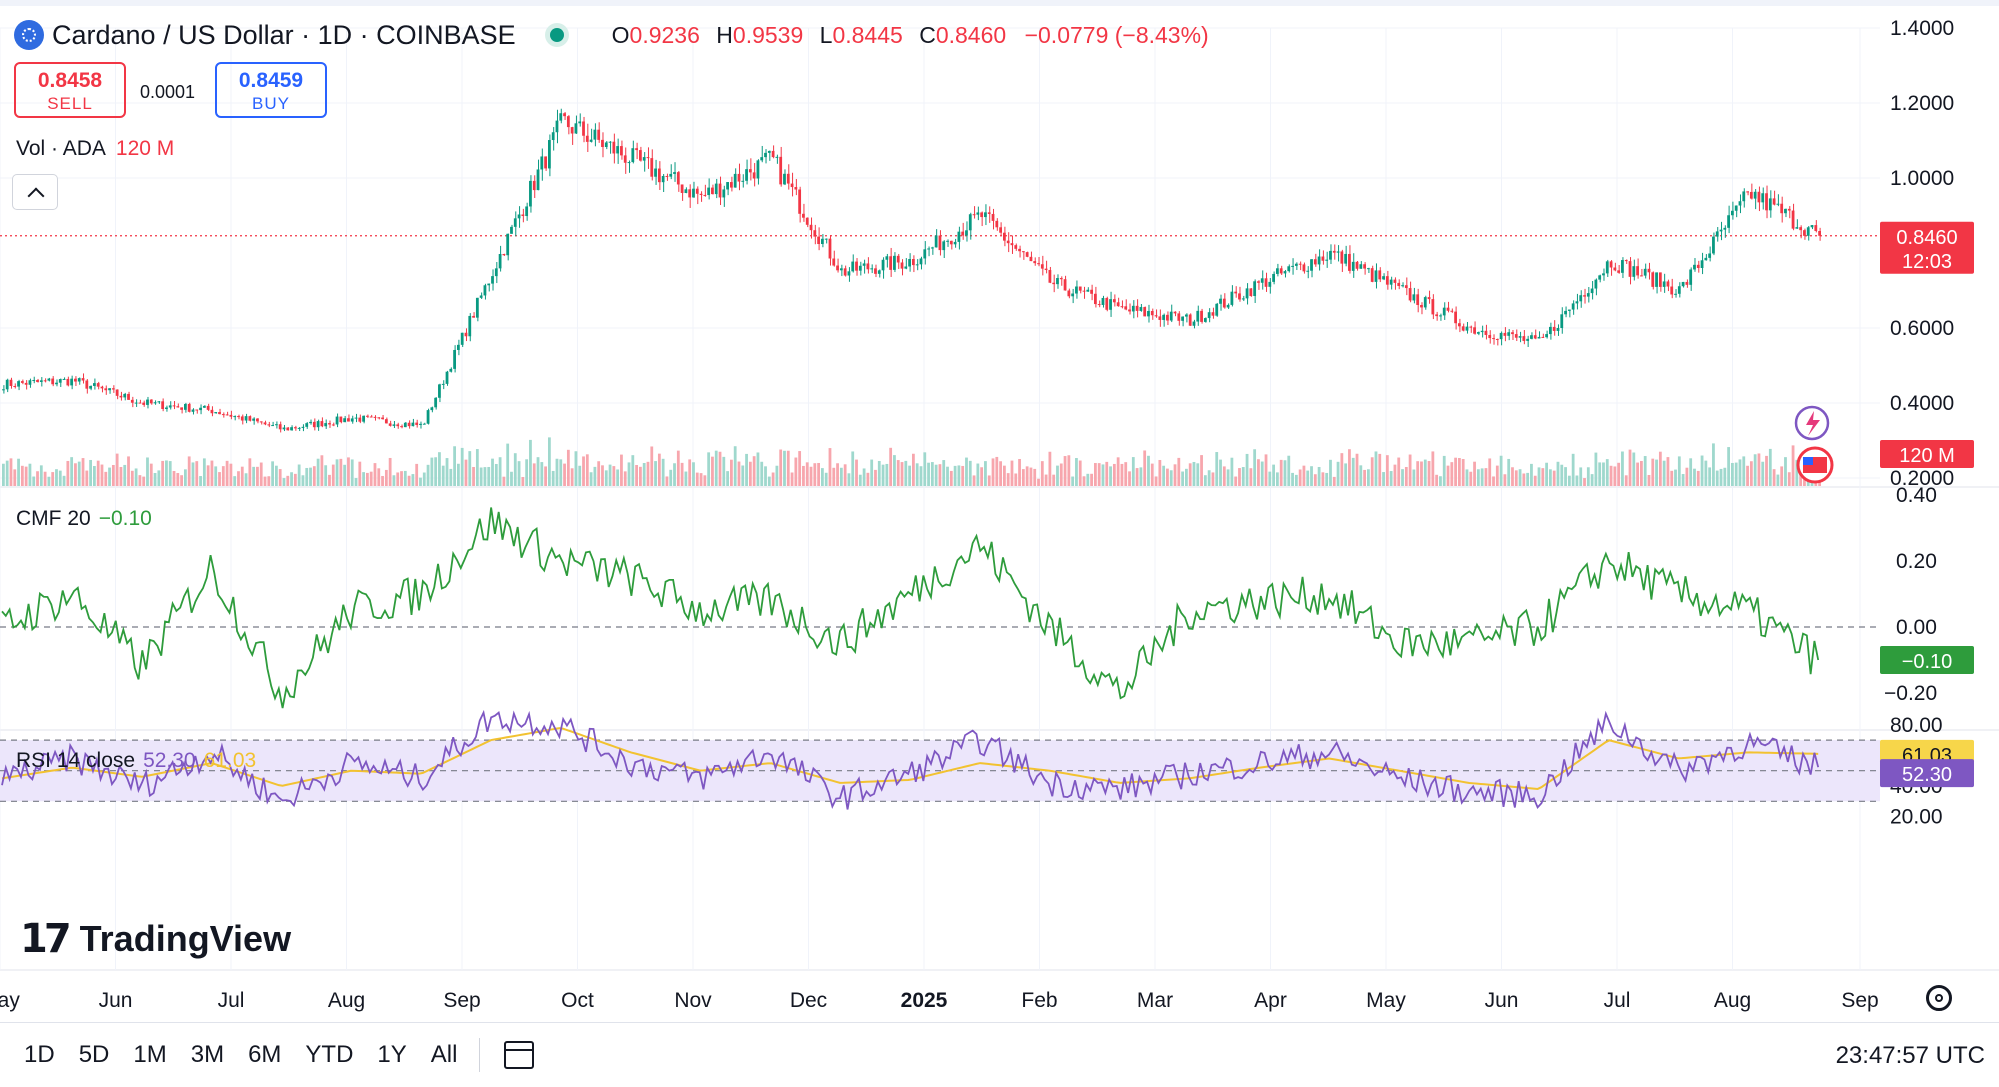 The image size is (1999, 1087). What do you see at coordinates (826, 34) in the screenshot?
I see `ohlc-low-label: L` at bounding box center [826, 34].